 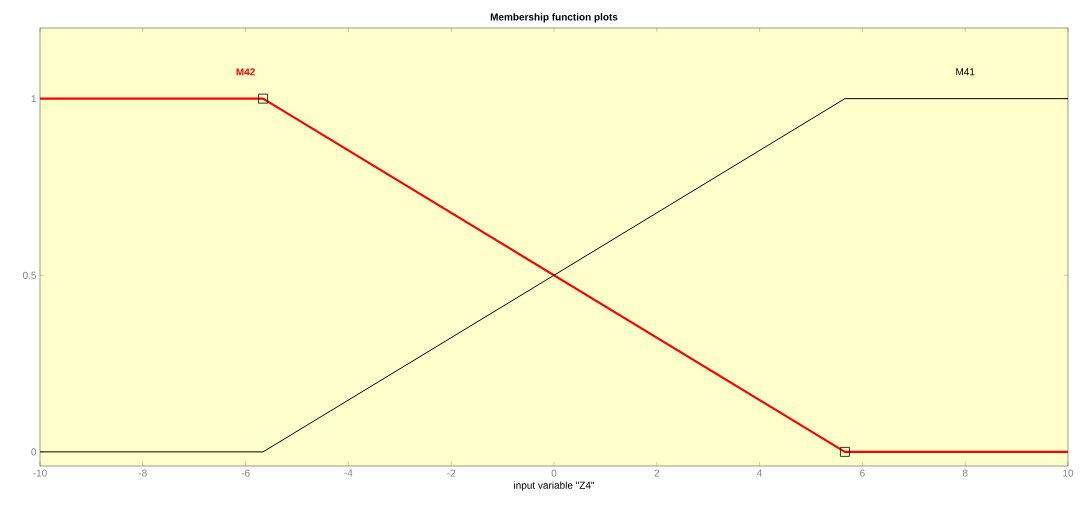 What do you see at coordinates (142, 473) in the screenshot?
I see `x-tick-label: -8` at bounding box center [142, 473].